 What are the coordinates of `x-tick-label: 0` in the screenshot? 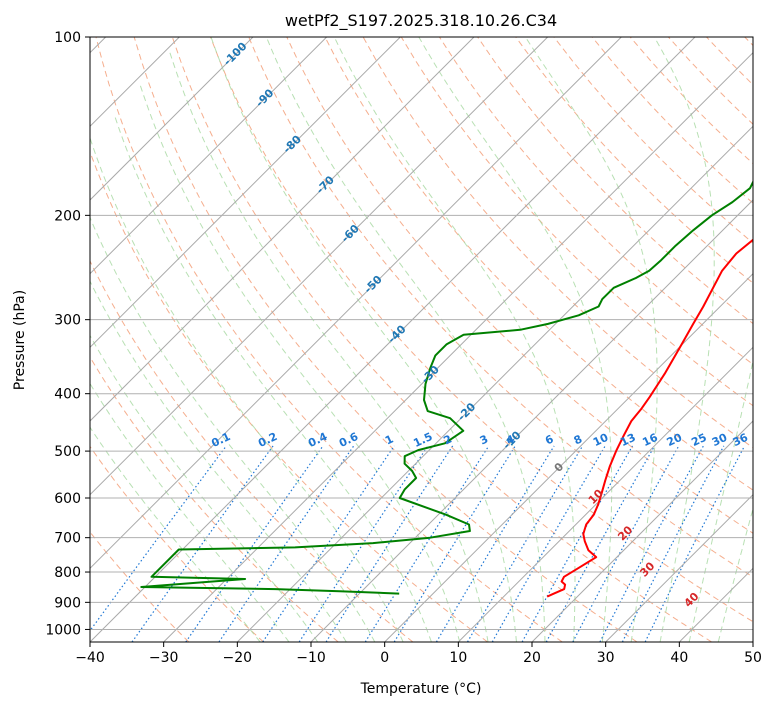 It's located at (384, 658).